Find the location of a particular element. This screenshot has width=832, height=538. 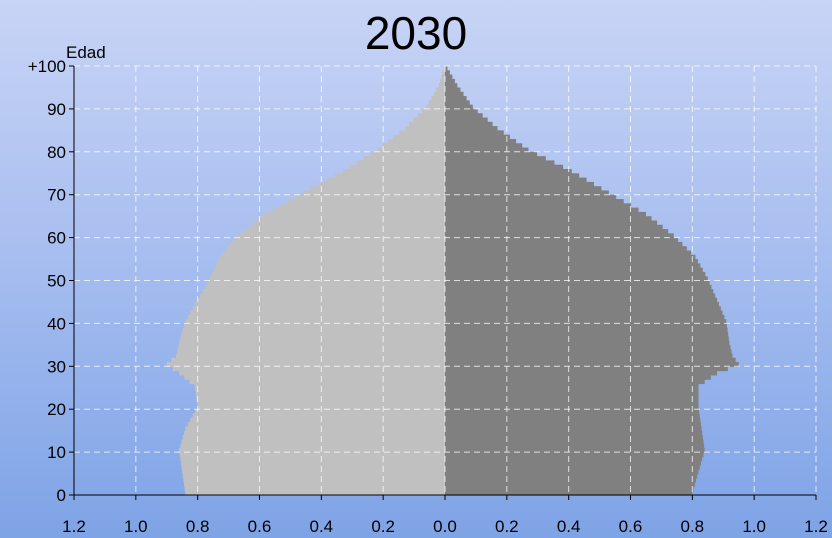

y-tick-label: 30 is located at coordinates (56, 366).